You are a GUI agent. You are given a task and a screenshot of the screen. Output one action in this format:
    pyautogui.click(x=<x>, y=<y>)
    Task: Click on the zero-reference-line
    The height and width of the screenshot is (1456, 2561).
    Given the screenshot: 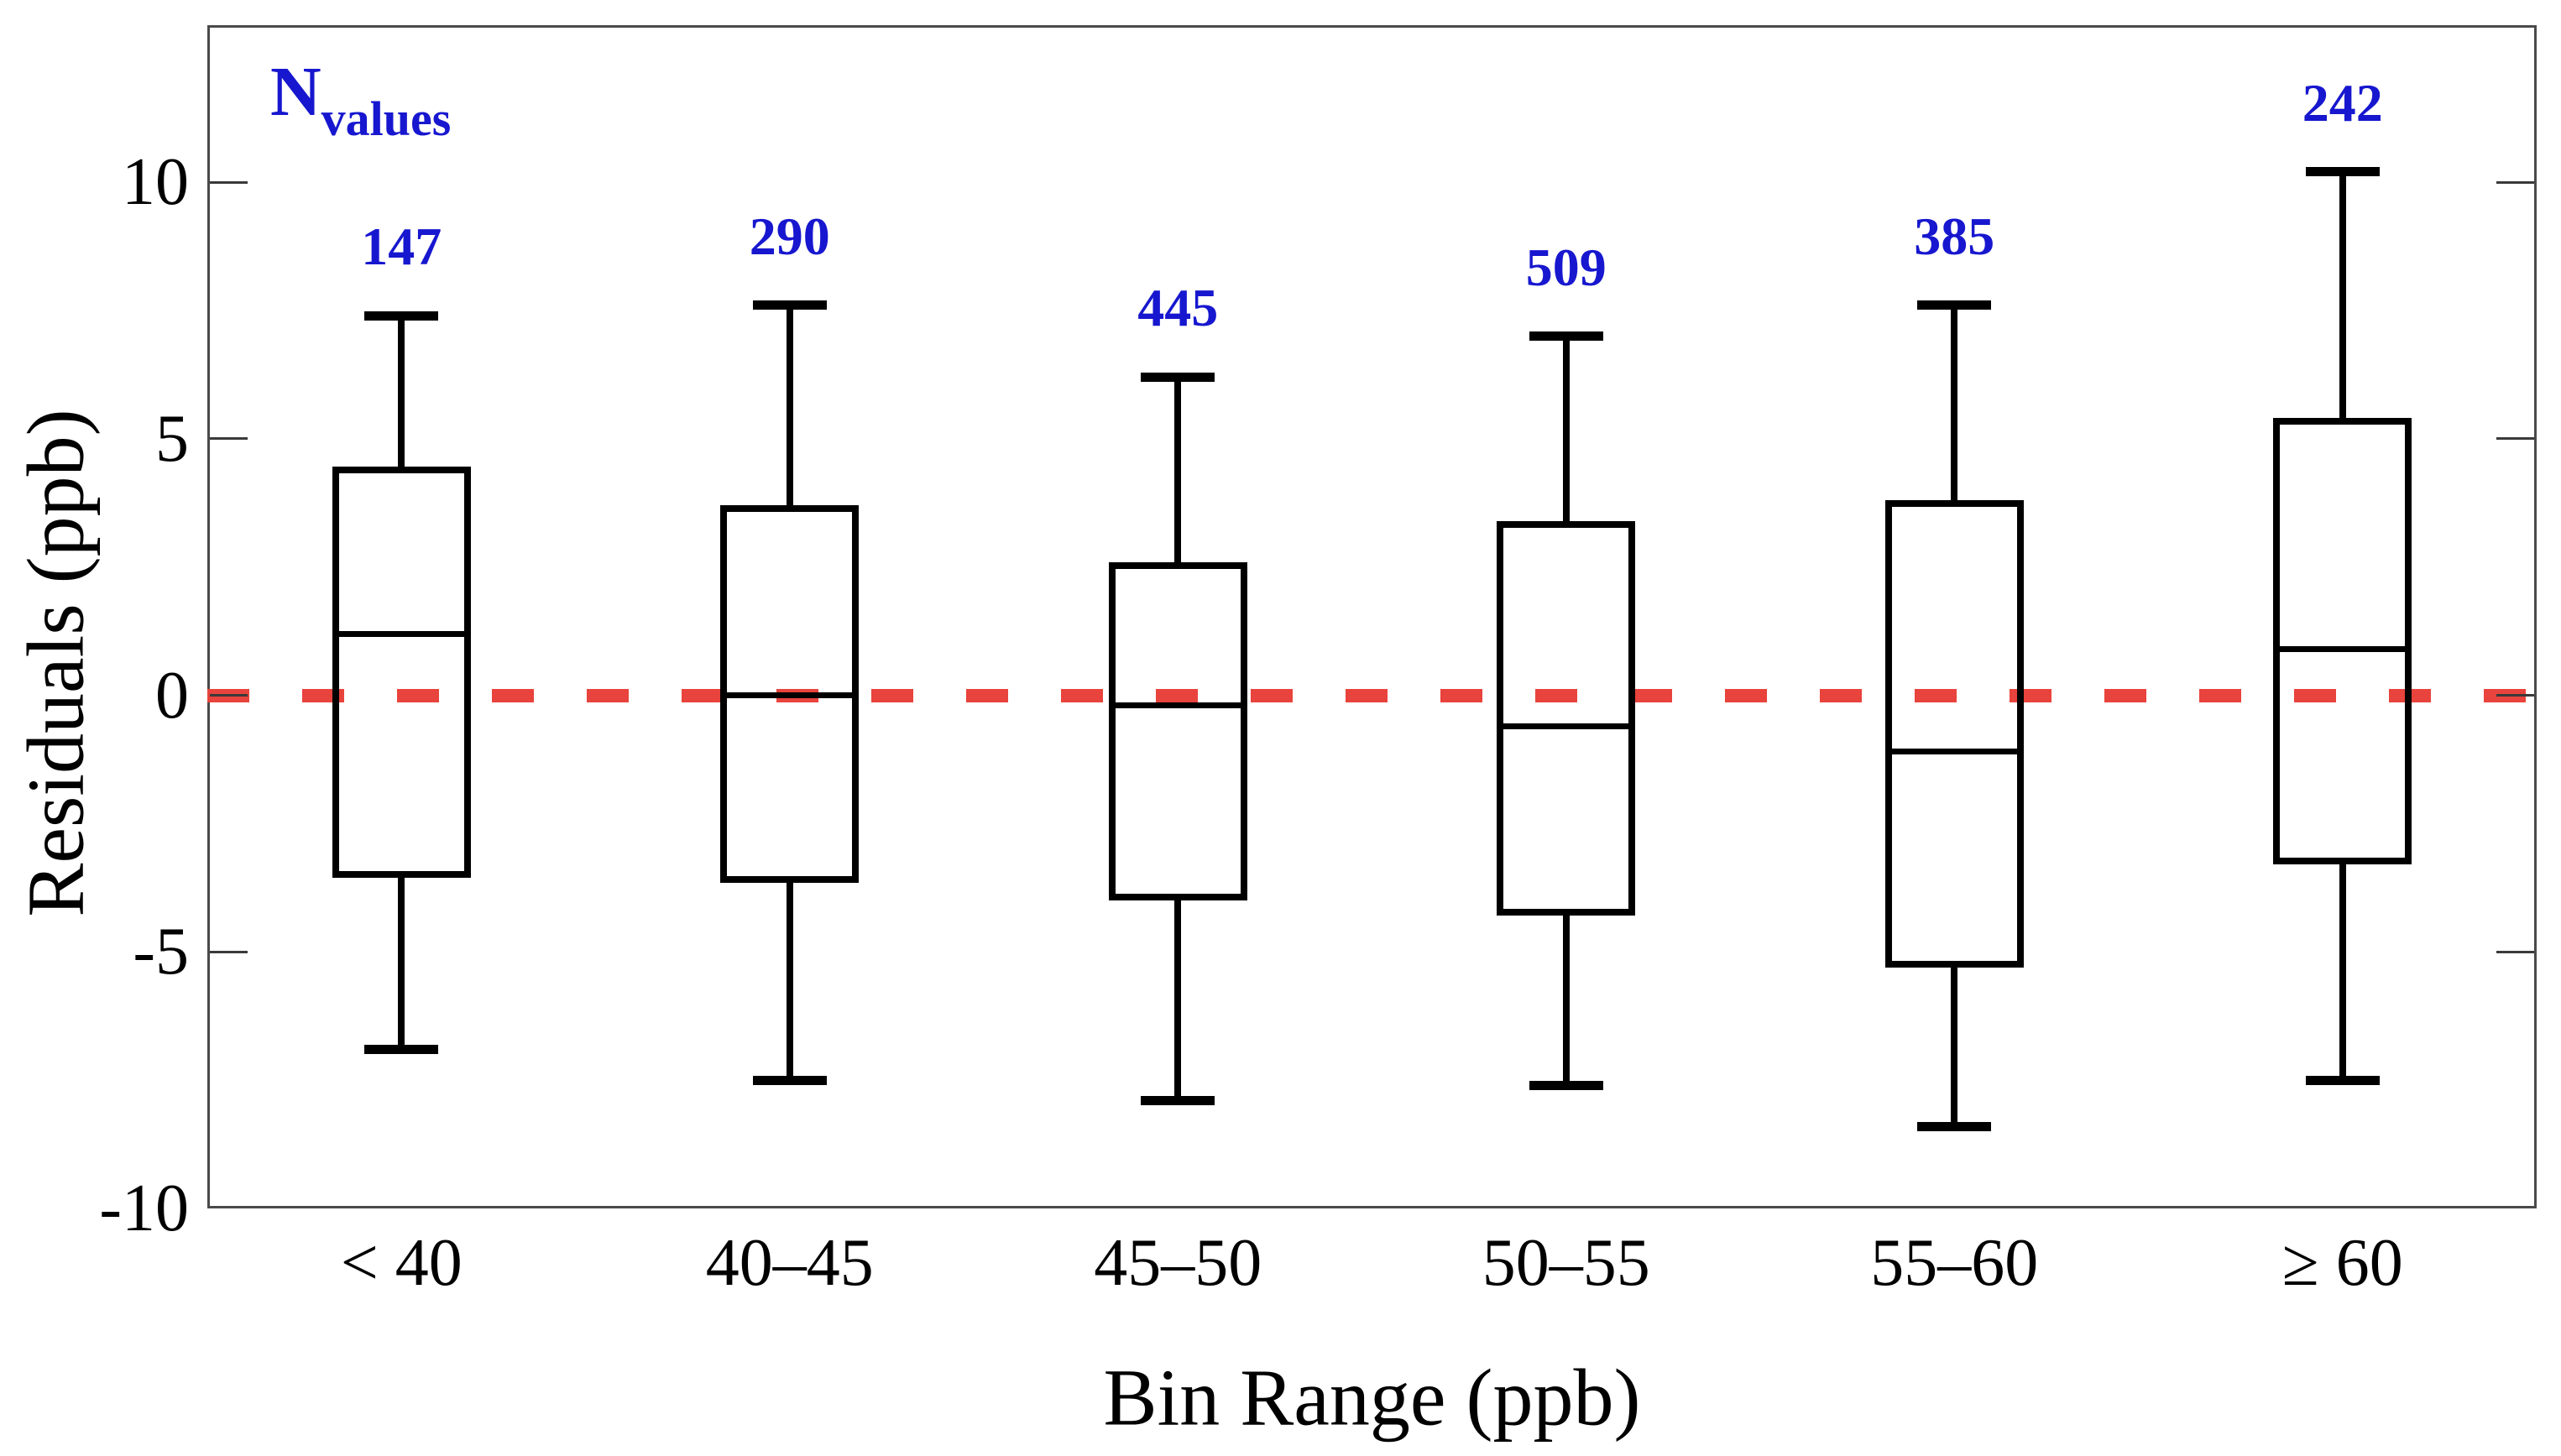 What is the action you would take?
    pyautogui.click(x=1372, y=695)
    